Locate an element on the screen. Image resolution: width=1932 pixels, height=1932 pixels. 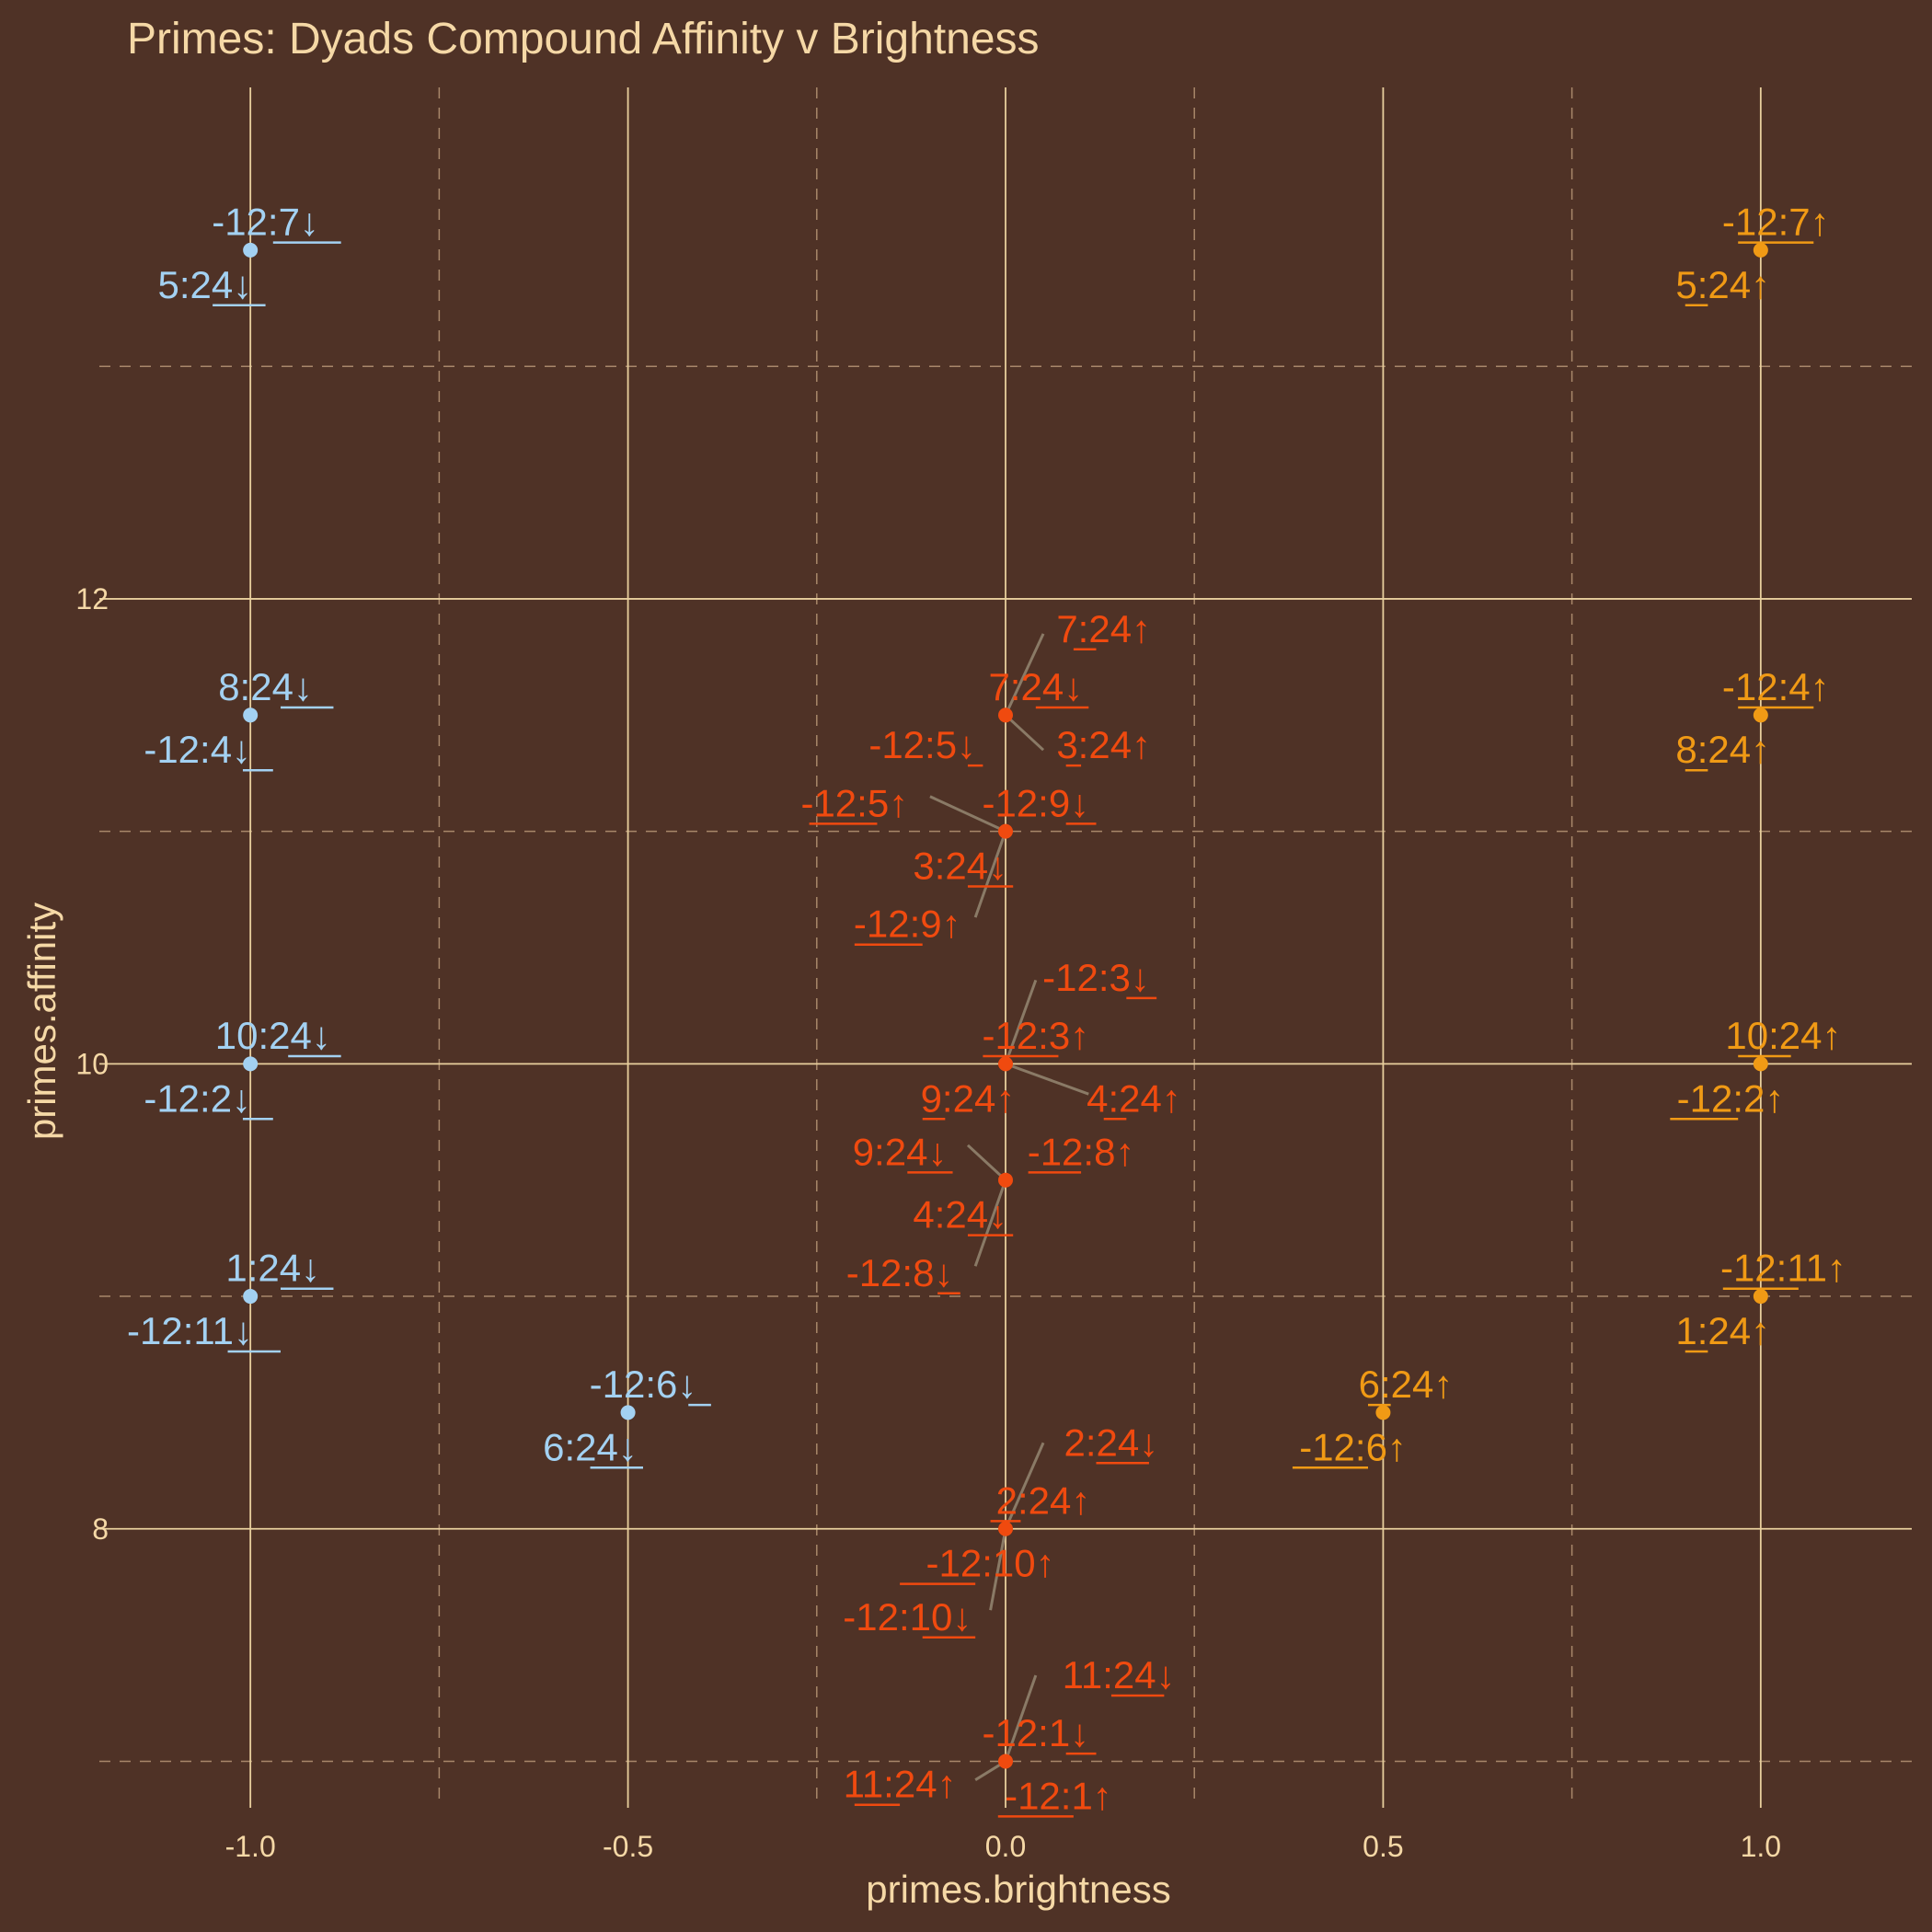
point-label: -12:1↑ is located at coordinates (1058, 1795).